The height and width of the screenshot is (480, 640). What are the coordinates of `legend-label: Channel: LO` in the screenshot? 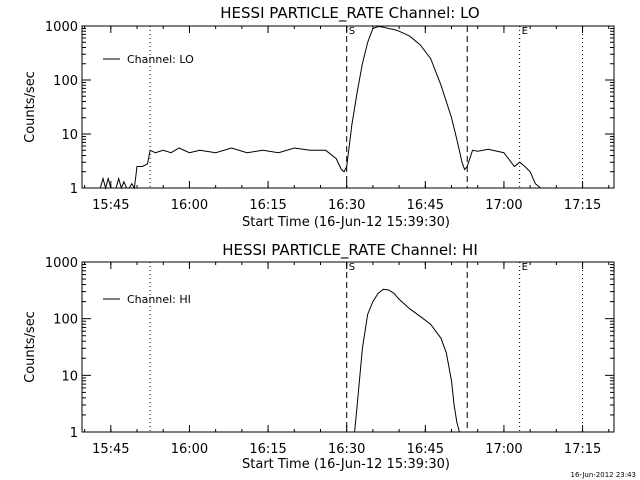 It's located at (160, 59).